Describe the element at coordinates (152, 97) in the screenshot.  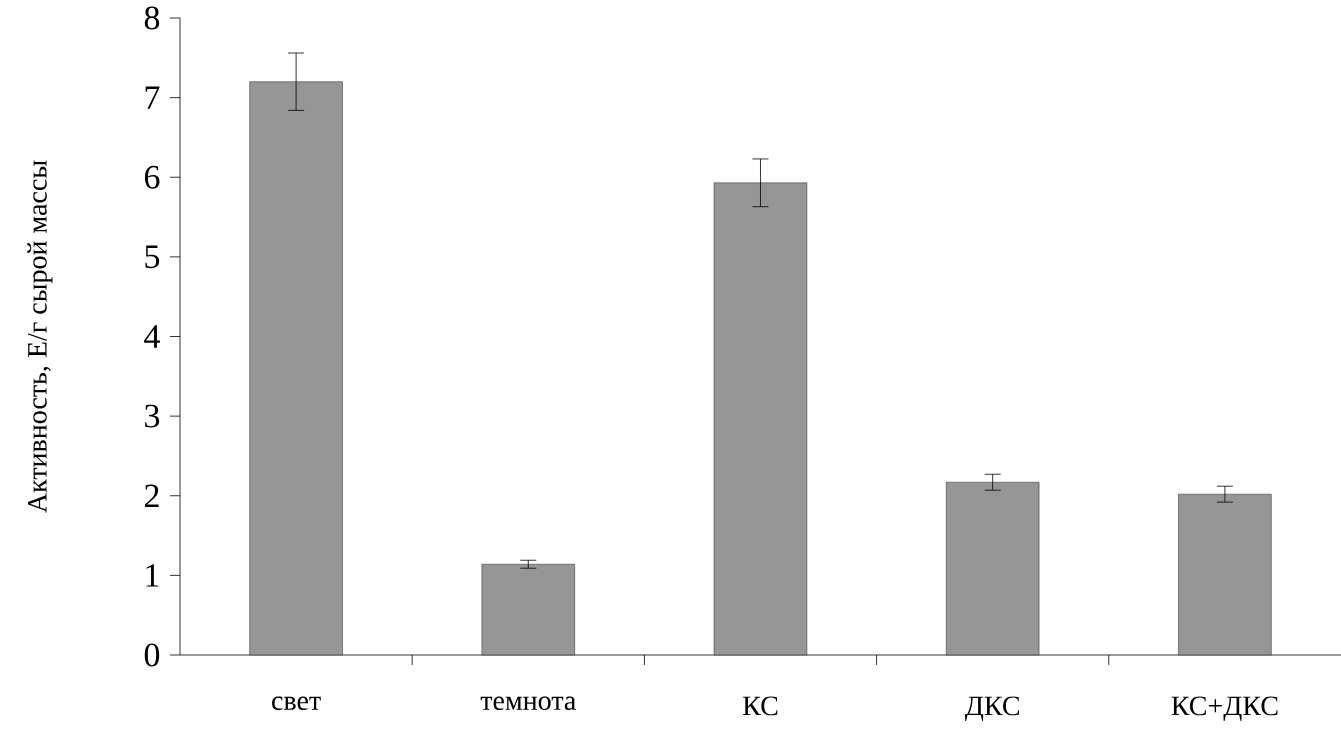
I see `y-tick-label: 7` at that location.